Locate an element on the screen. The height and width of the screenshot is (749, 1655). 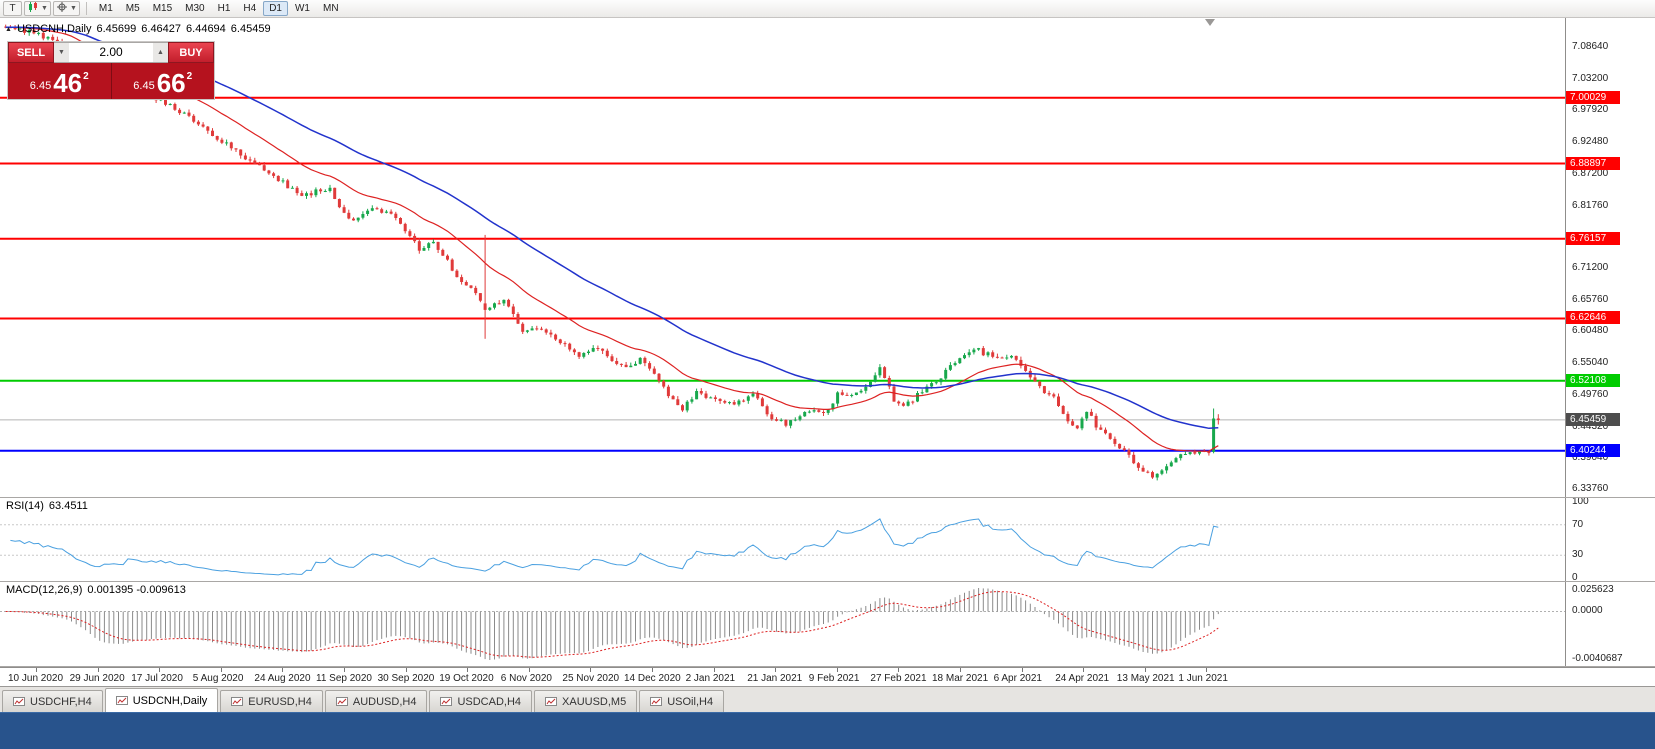
chart-tab-label: EURUSD,H4 is located at coordinates (280, 701).